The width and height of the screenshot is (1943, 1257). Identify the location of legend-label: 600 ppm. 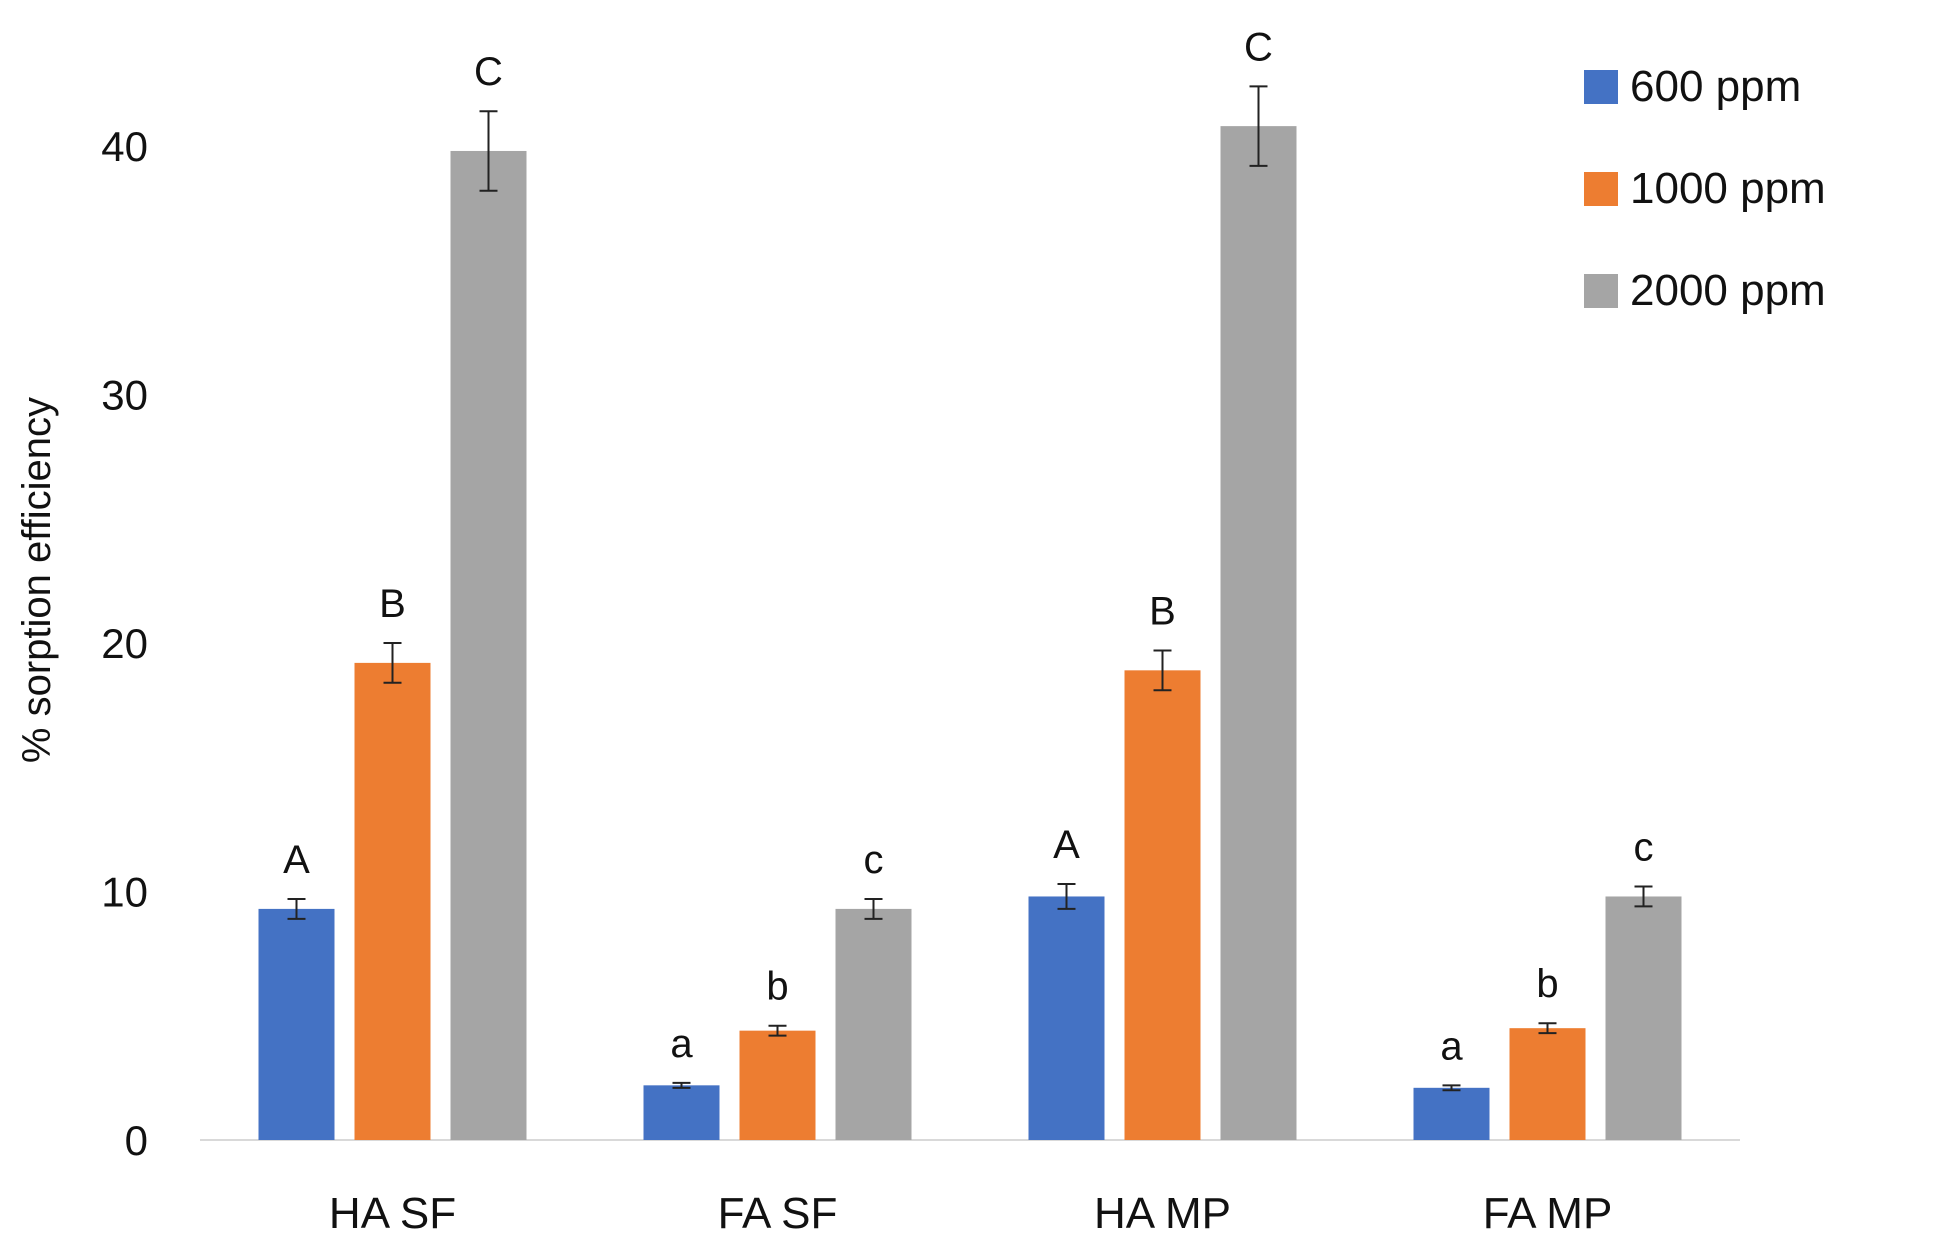
(1715, 86).